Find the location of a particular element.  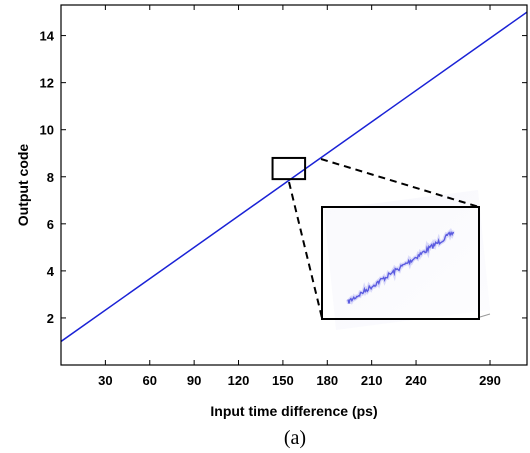

x-tick-label: 30 is located at coordinates (105, 380).